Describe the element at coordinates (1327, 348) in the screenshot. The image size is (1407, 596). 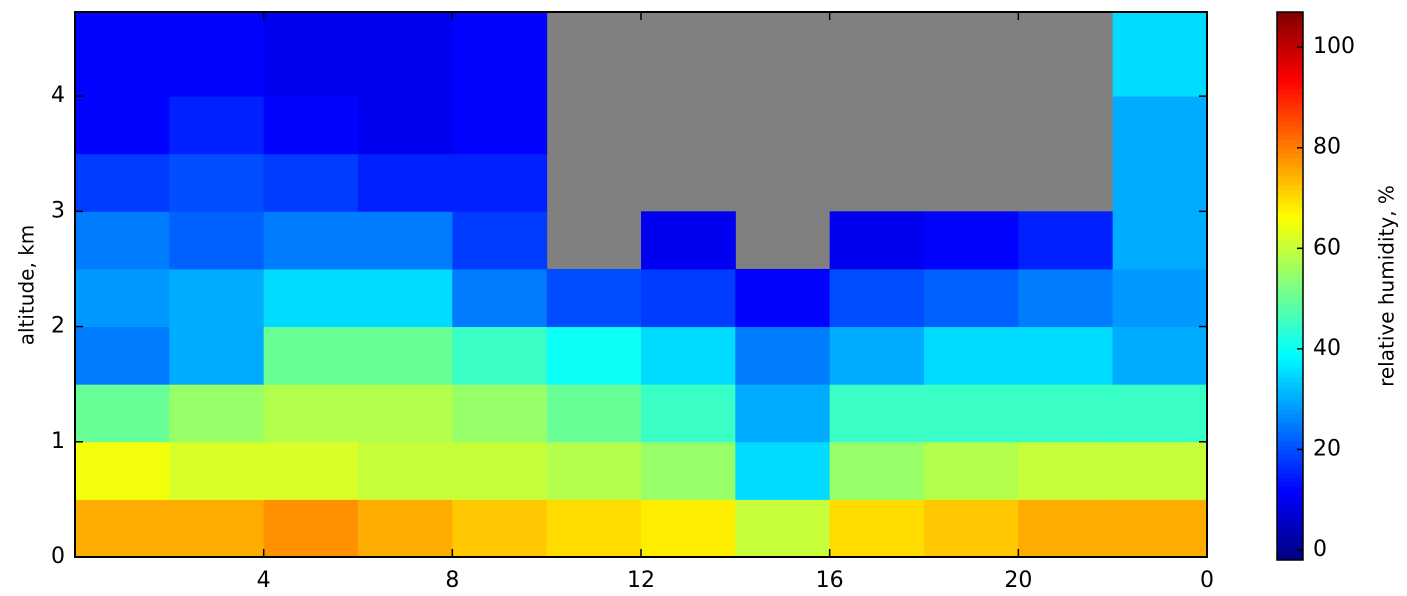
I see `colorbar-tick-label: 40` at that location.